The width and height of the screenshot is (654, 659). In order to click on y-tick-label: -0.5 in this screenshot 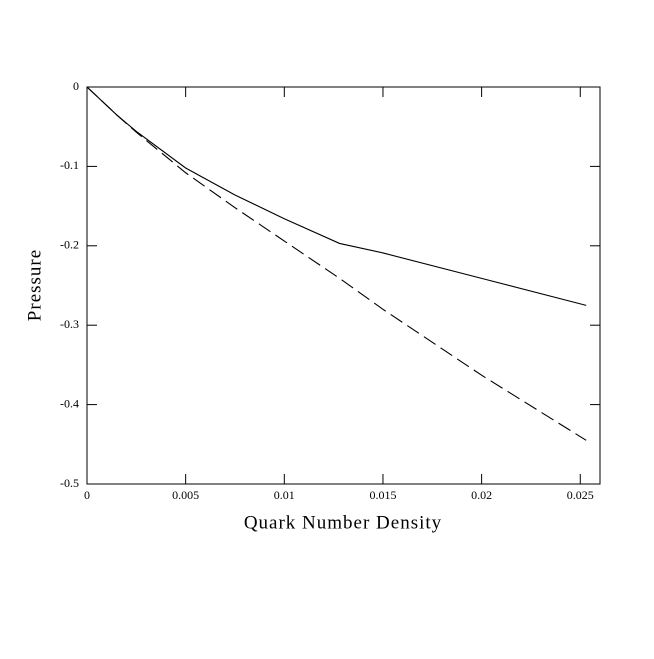, I will do `click(69, 483)`.